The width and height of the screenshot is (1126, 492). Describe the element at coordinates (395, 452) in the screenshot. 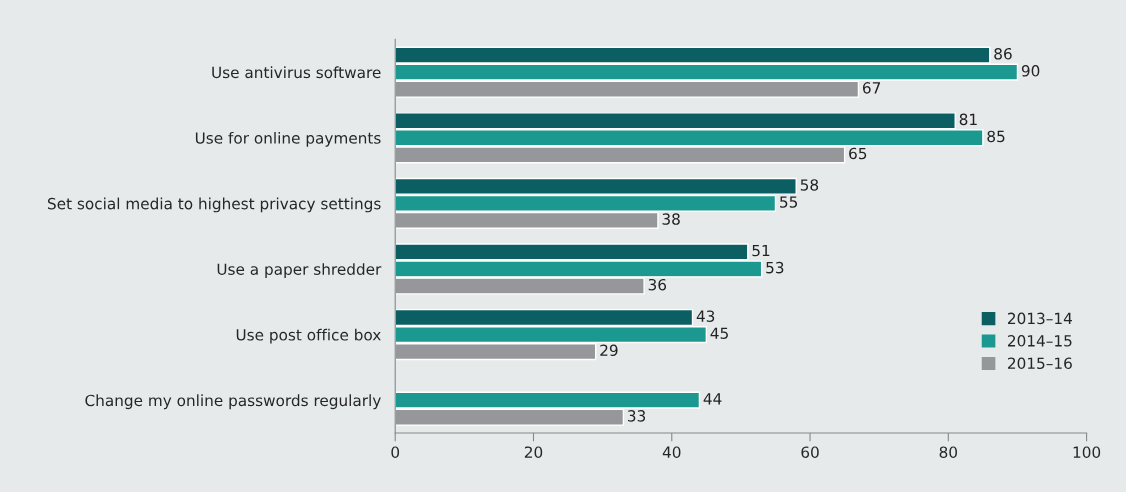

I see `x-tick-label: 0` at that location.